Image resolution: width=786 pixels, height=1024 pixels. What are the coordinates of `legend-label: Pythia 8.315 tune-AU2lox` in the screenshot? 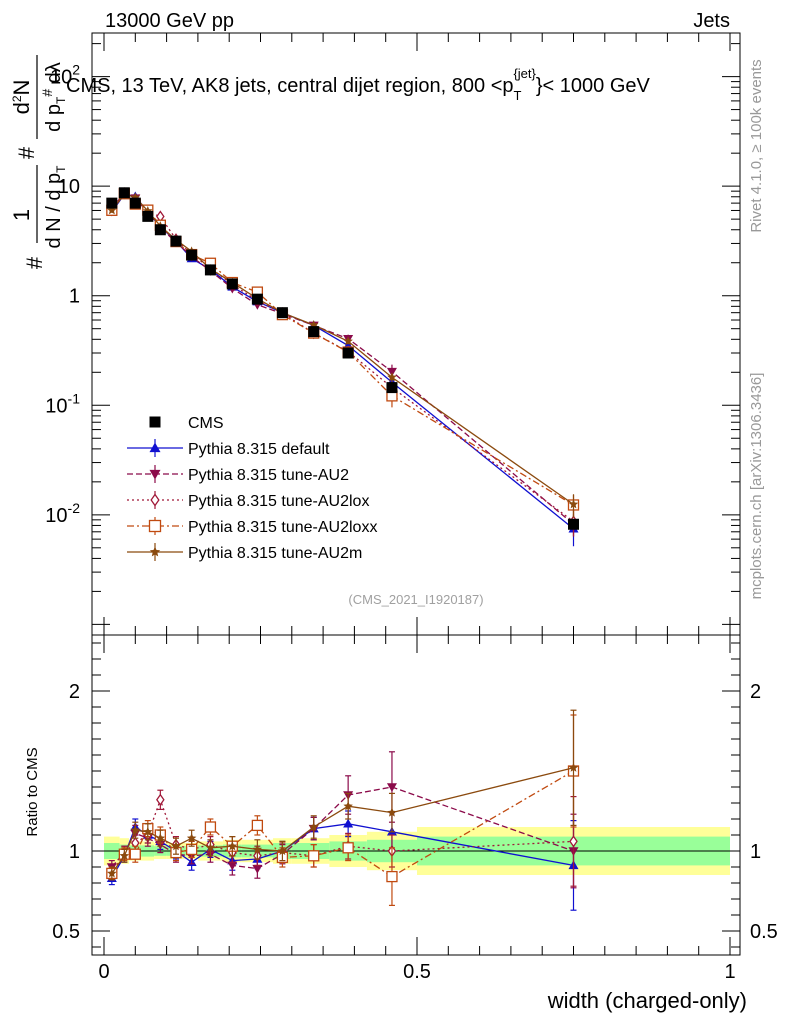 It's located at (278, 501).